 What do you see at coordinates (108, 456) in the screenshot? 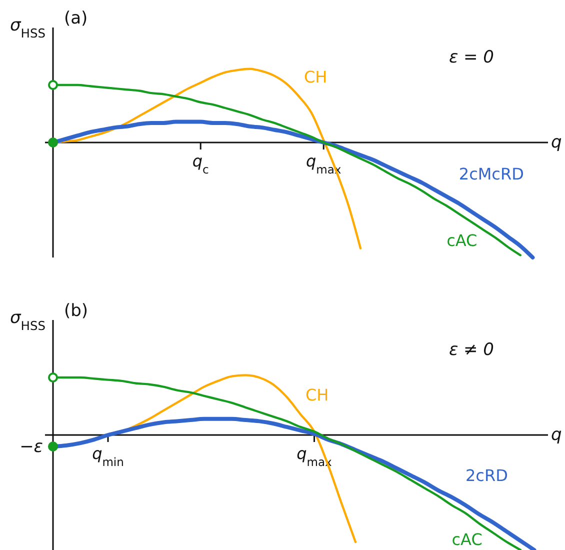
I see `x-tick-label: q$_{min}$` at bounding box center [108, 456].